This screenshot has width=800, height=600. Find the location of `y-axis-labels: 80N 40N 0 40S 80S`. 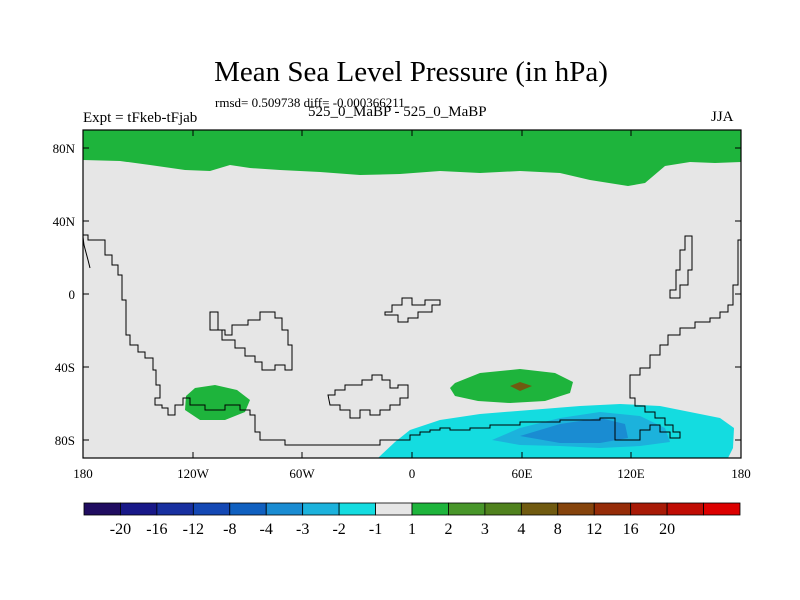

y-axis-labels: 80N 40N 0 40S 80S is located at coordinates (64, 294).